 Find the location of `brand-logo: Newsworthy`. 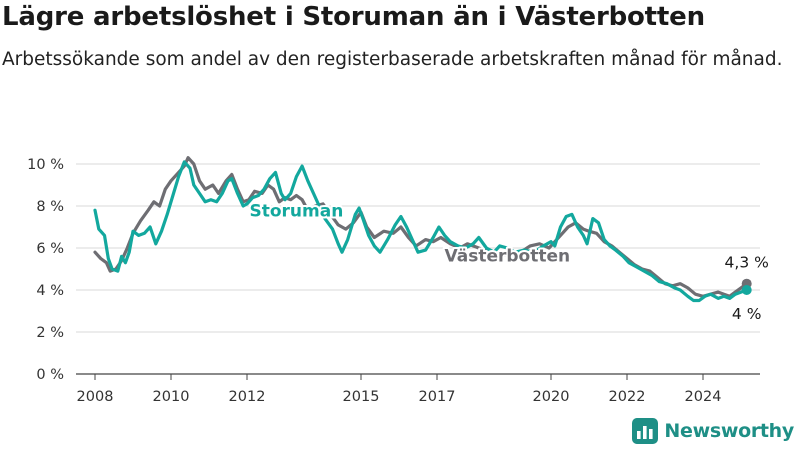

brand-logo: Newsworthy is located at coordinates (713, 431).